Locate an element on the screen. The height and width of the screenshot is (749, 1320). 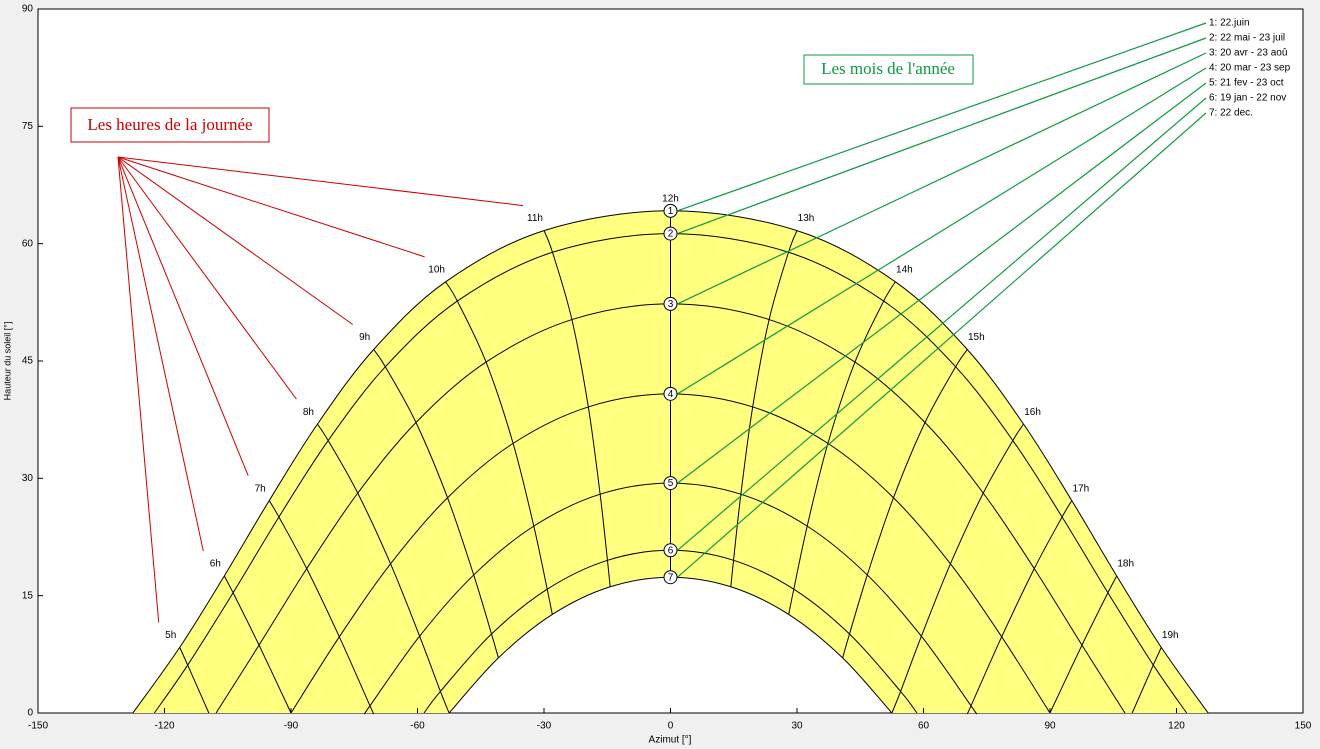
x-tick-label: -120 is located at coordinates (164, 726).